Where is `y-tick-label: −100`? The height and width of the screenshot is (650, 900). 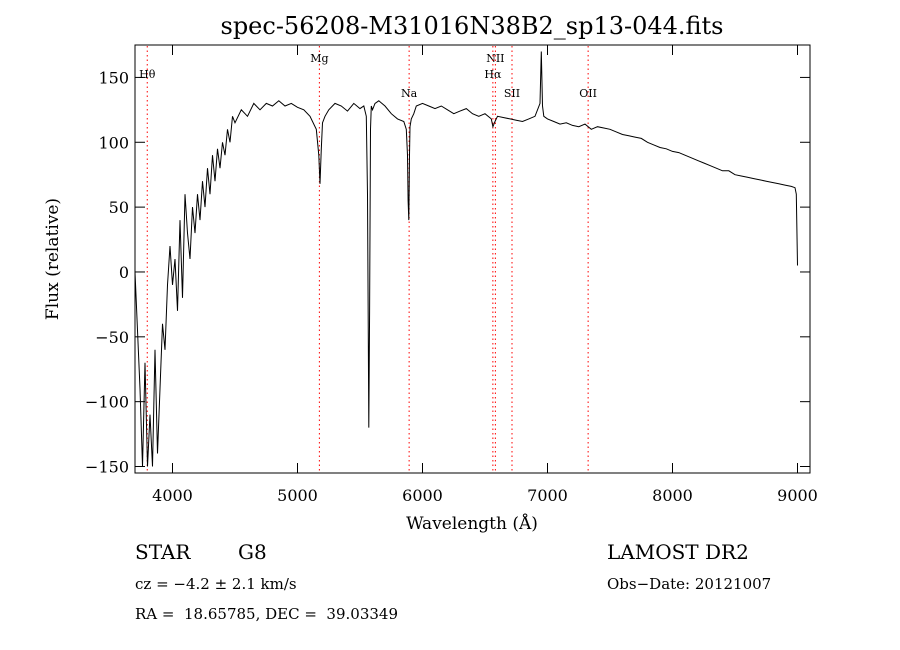
y-tick-label: −100 is located at coordinates (107, 402).